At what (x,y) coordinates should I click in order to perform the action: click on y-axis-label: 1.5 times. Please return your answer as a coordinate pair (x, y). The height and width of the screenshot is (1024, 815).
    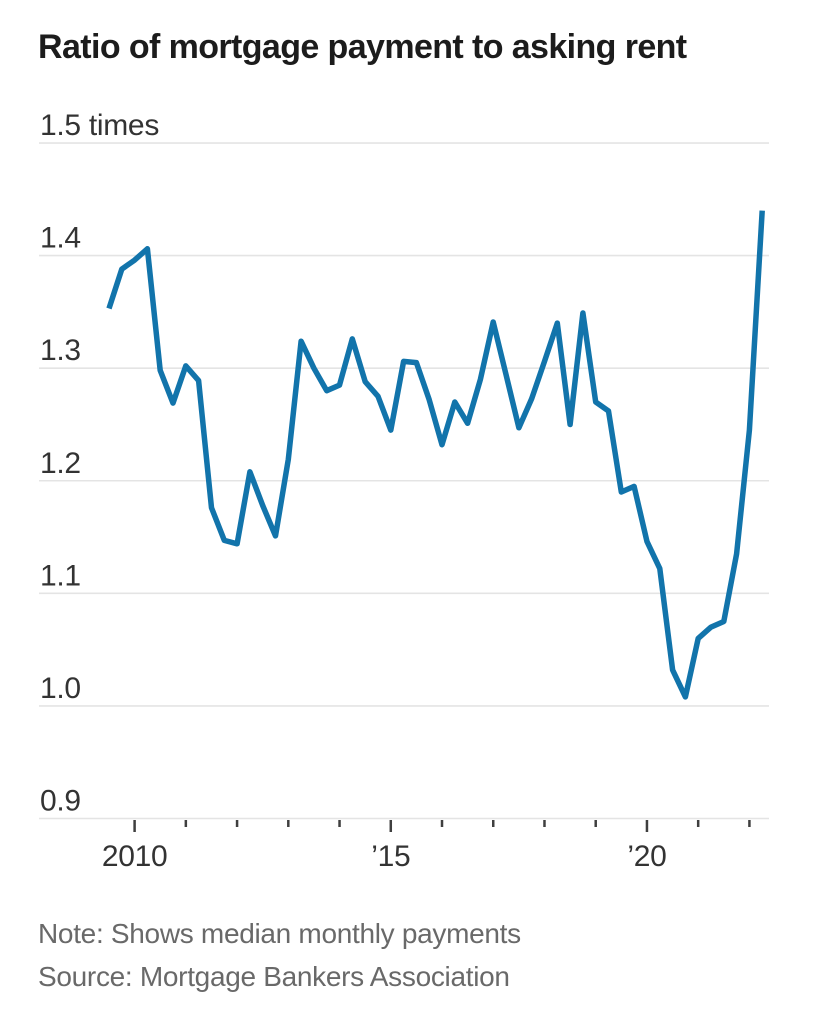
    Looking at the image, I should click on (99, 125).